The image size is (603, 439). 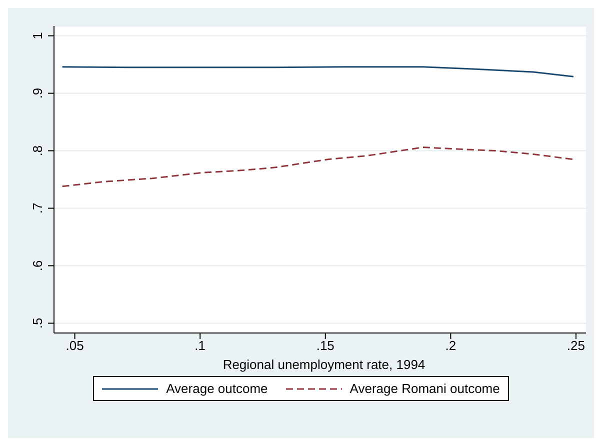 I want to click on legend-label: Average Romani outcome, so click(x=425, y=388).